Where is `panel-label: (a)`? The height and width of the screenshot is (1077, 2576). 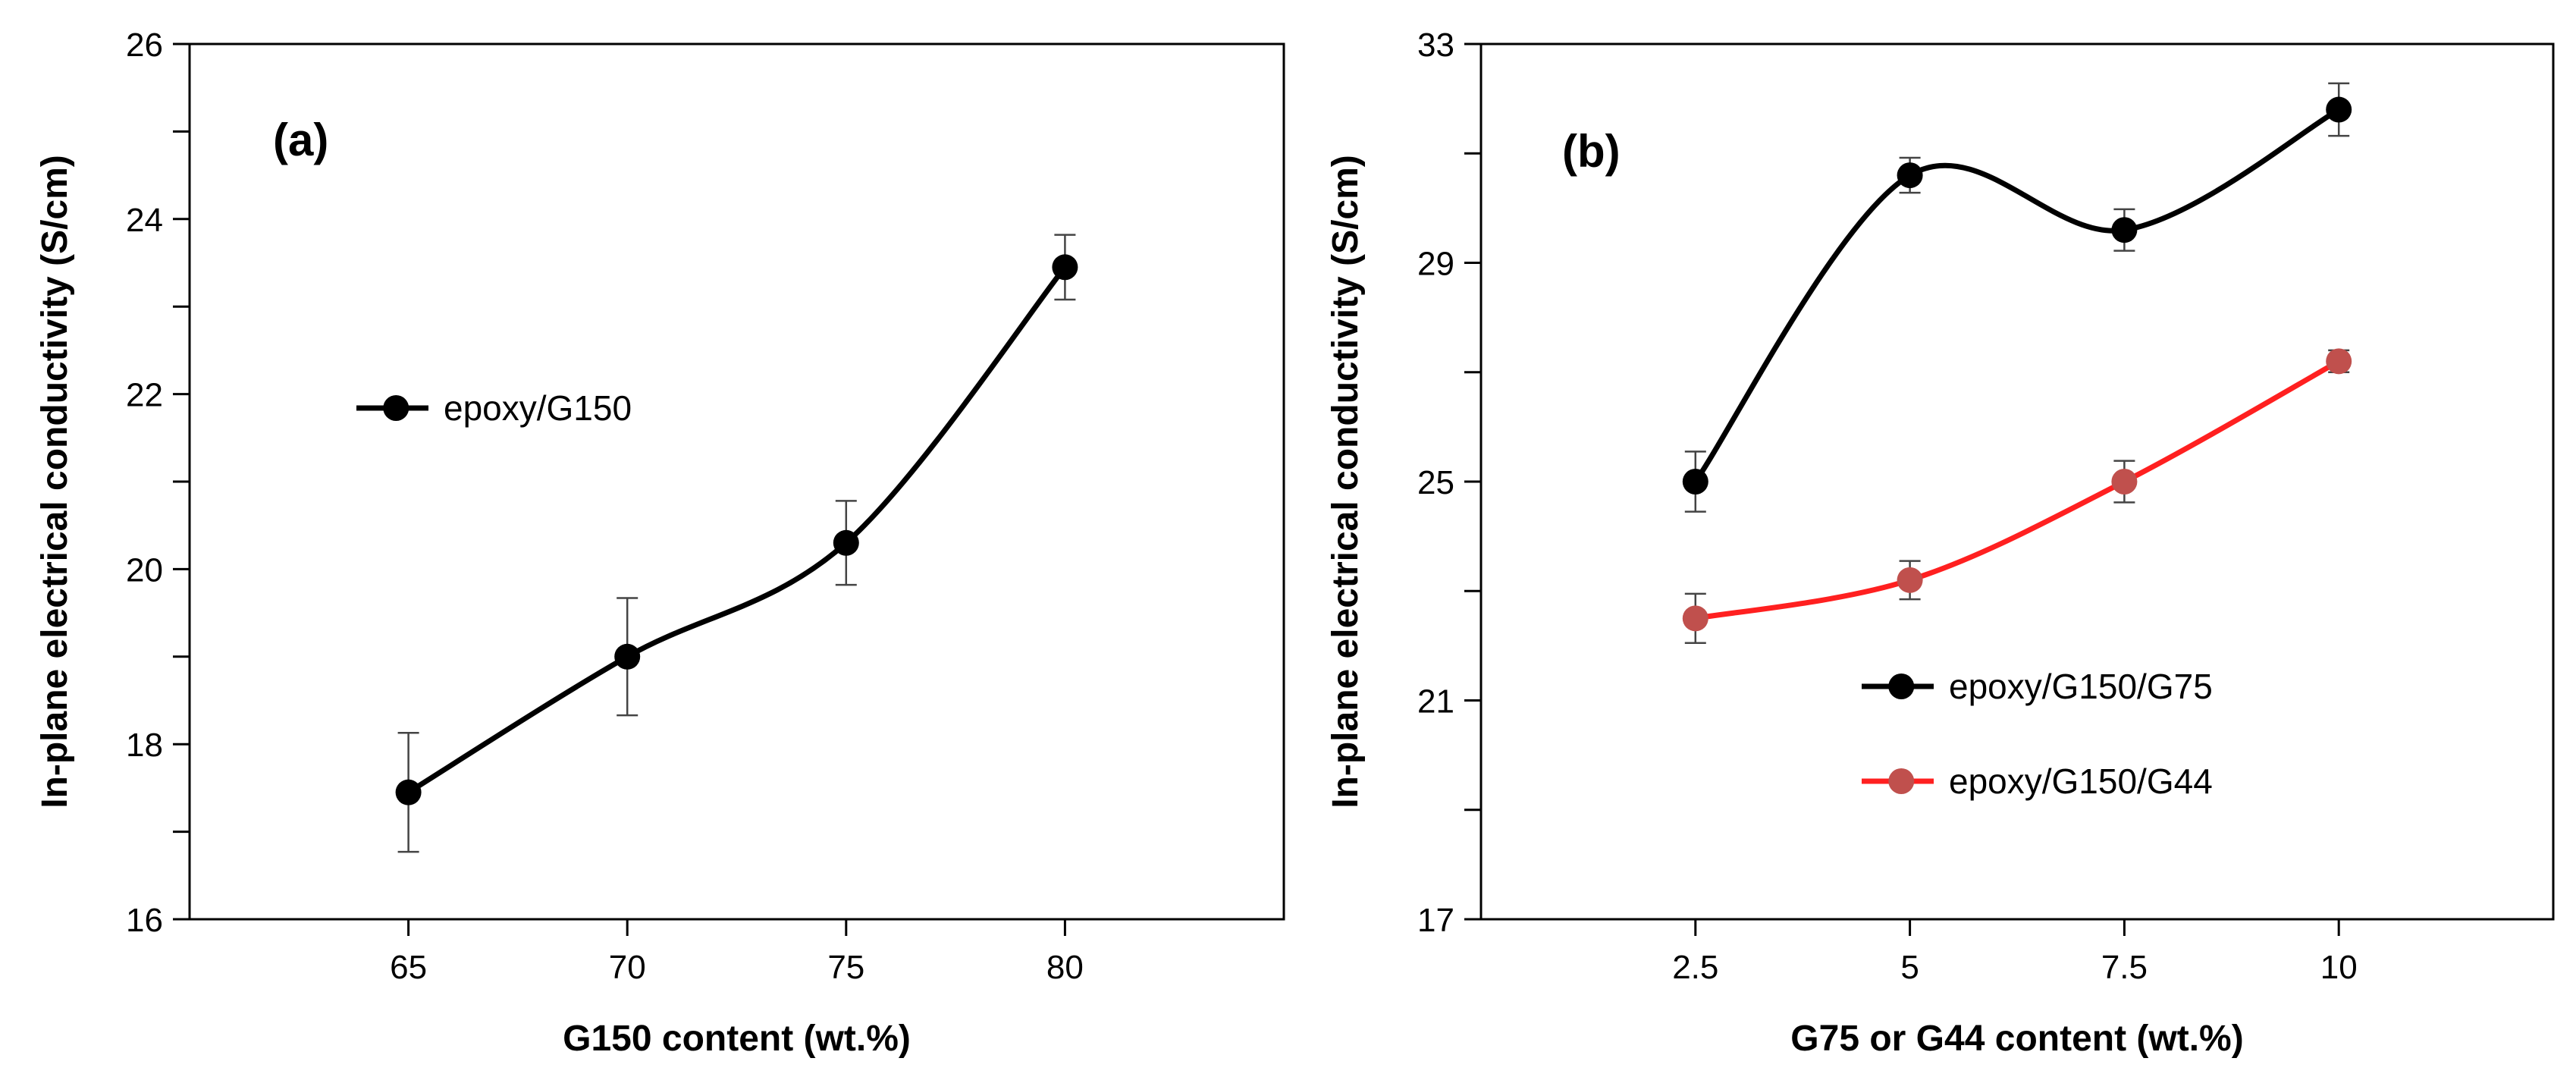
panel-label: (a) is located at coordinates (300, 140).